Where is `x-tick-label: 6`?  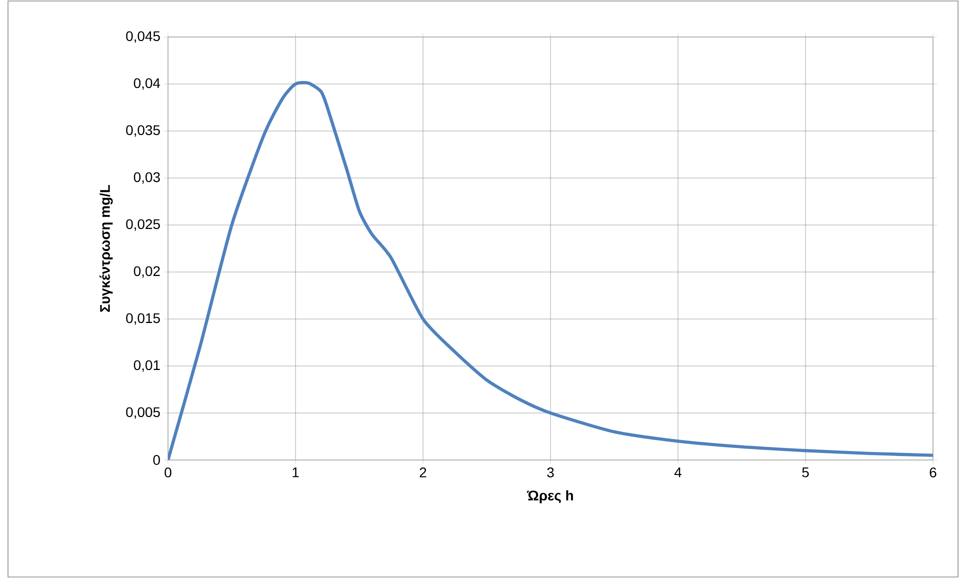
x-tick-label: 6 is located at coordinates (933, 473).